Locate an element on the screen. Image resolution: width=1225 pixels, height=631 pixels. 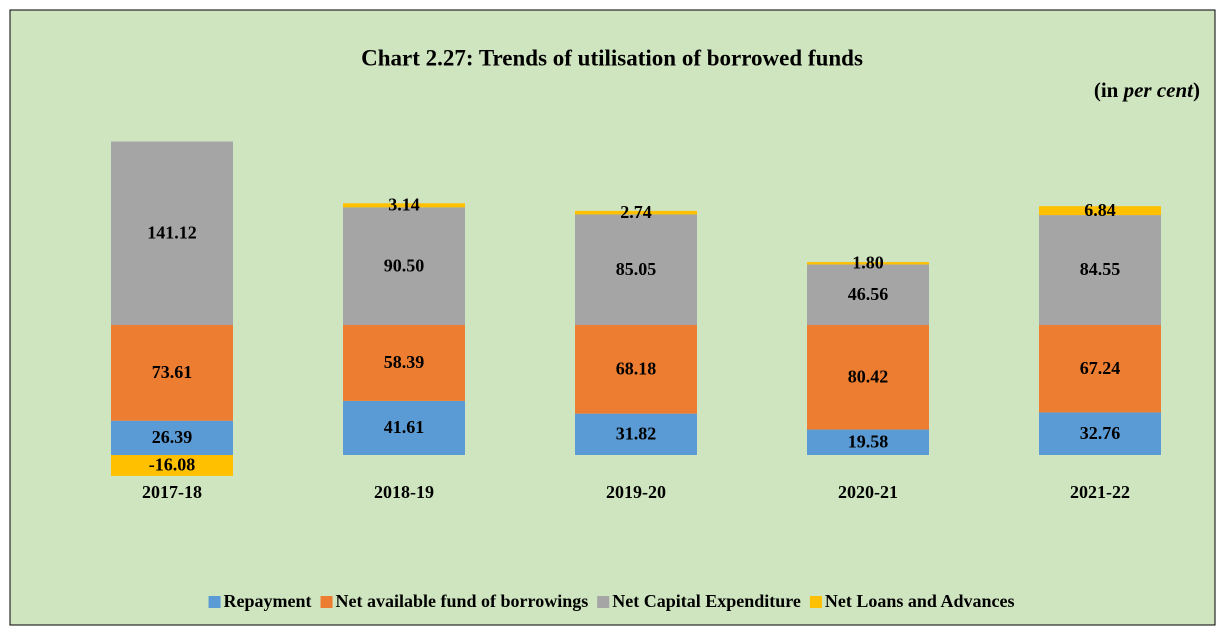
data-label: 68.18 is located at coordinates (636, 368).